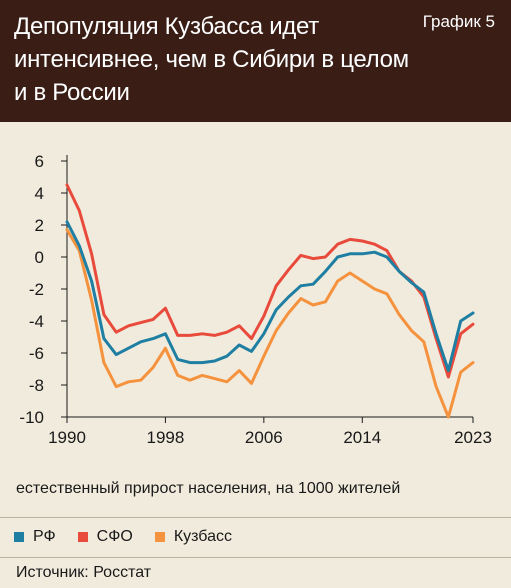  What do you see at coordinates (114, 536) in the screenshot?
I see `legend-label-sfo: СФО` at bounding box center [114, 536].